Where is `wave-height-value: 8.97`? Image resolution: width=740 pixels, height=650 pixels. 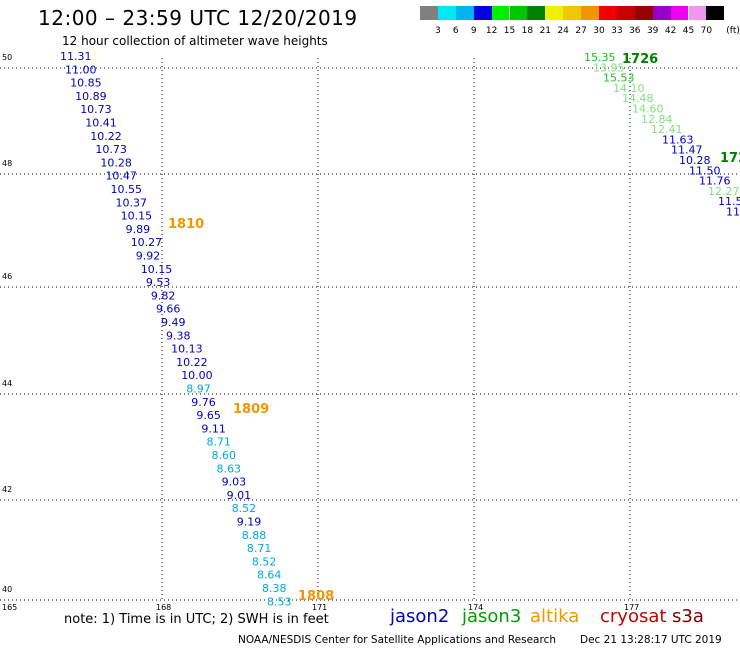
wave-height-value: 8.97 is located at coordinates (198, 389).